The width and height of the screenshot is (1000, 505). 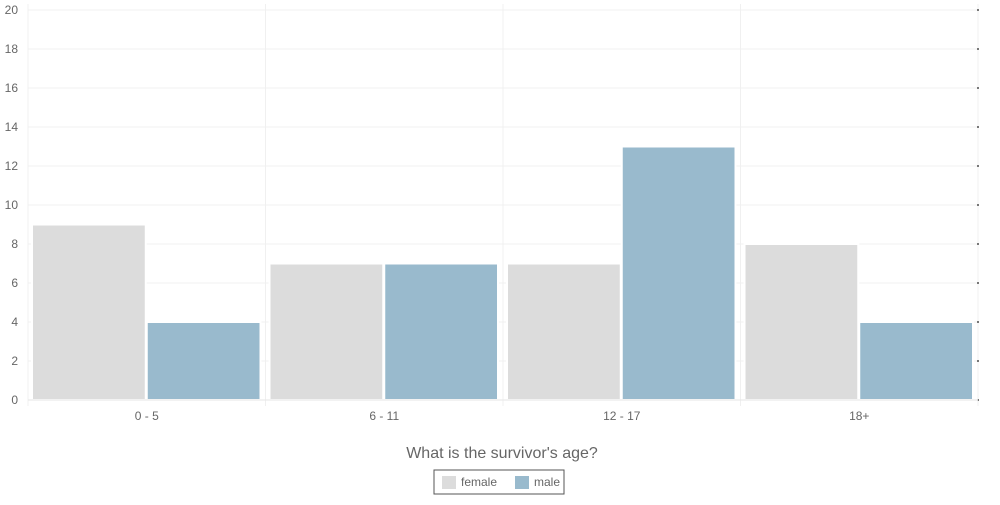 What do you see at coordinates (147, 416) in the screenshot?
I see `x-tick-label: 0 - 5` at bounding box center [147, 416].